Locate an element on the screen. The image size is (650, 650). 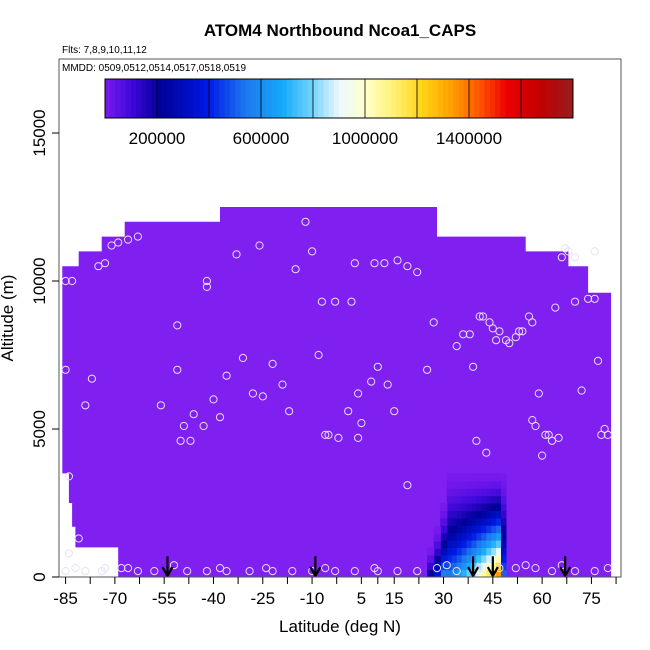
hotspot-cells is located at coordinates (467, 525).